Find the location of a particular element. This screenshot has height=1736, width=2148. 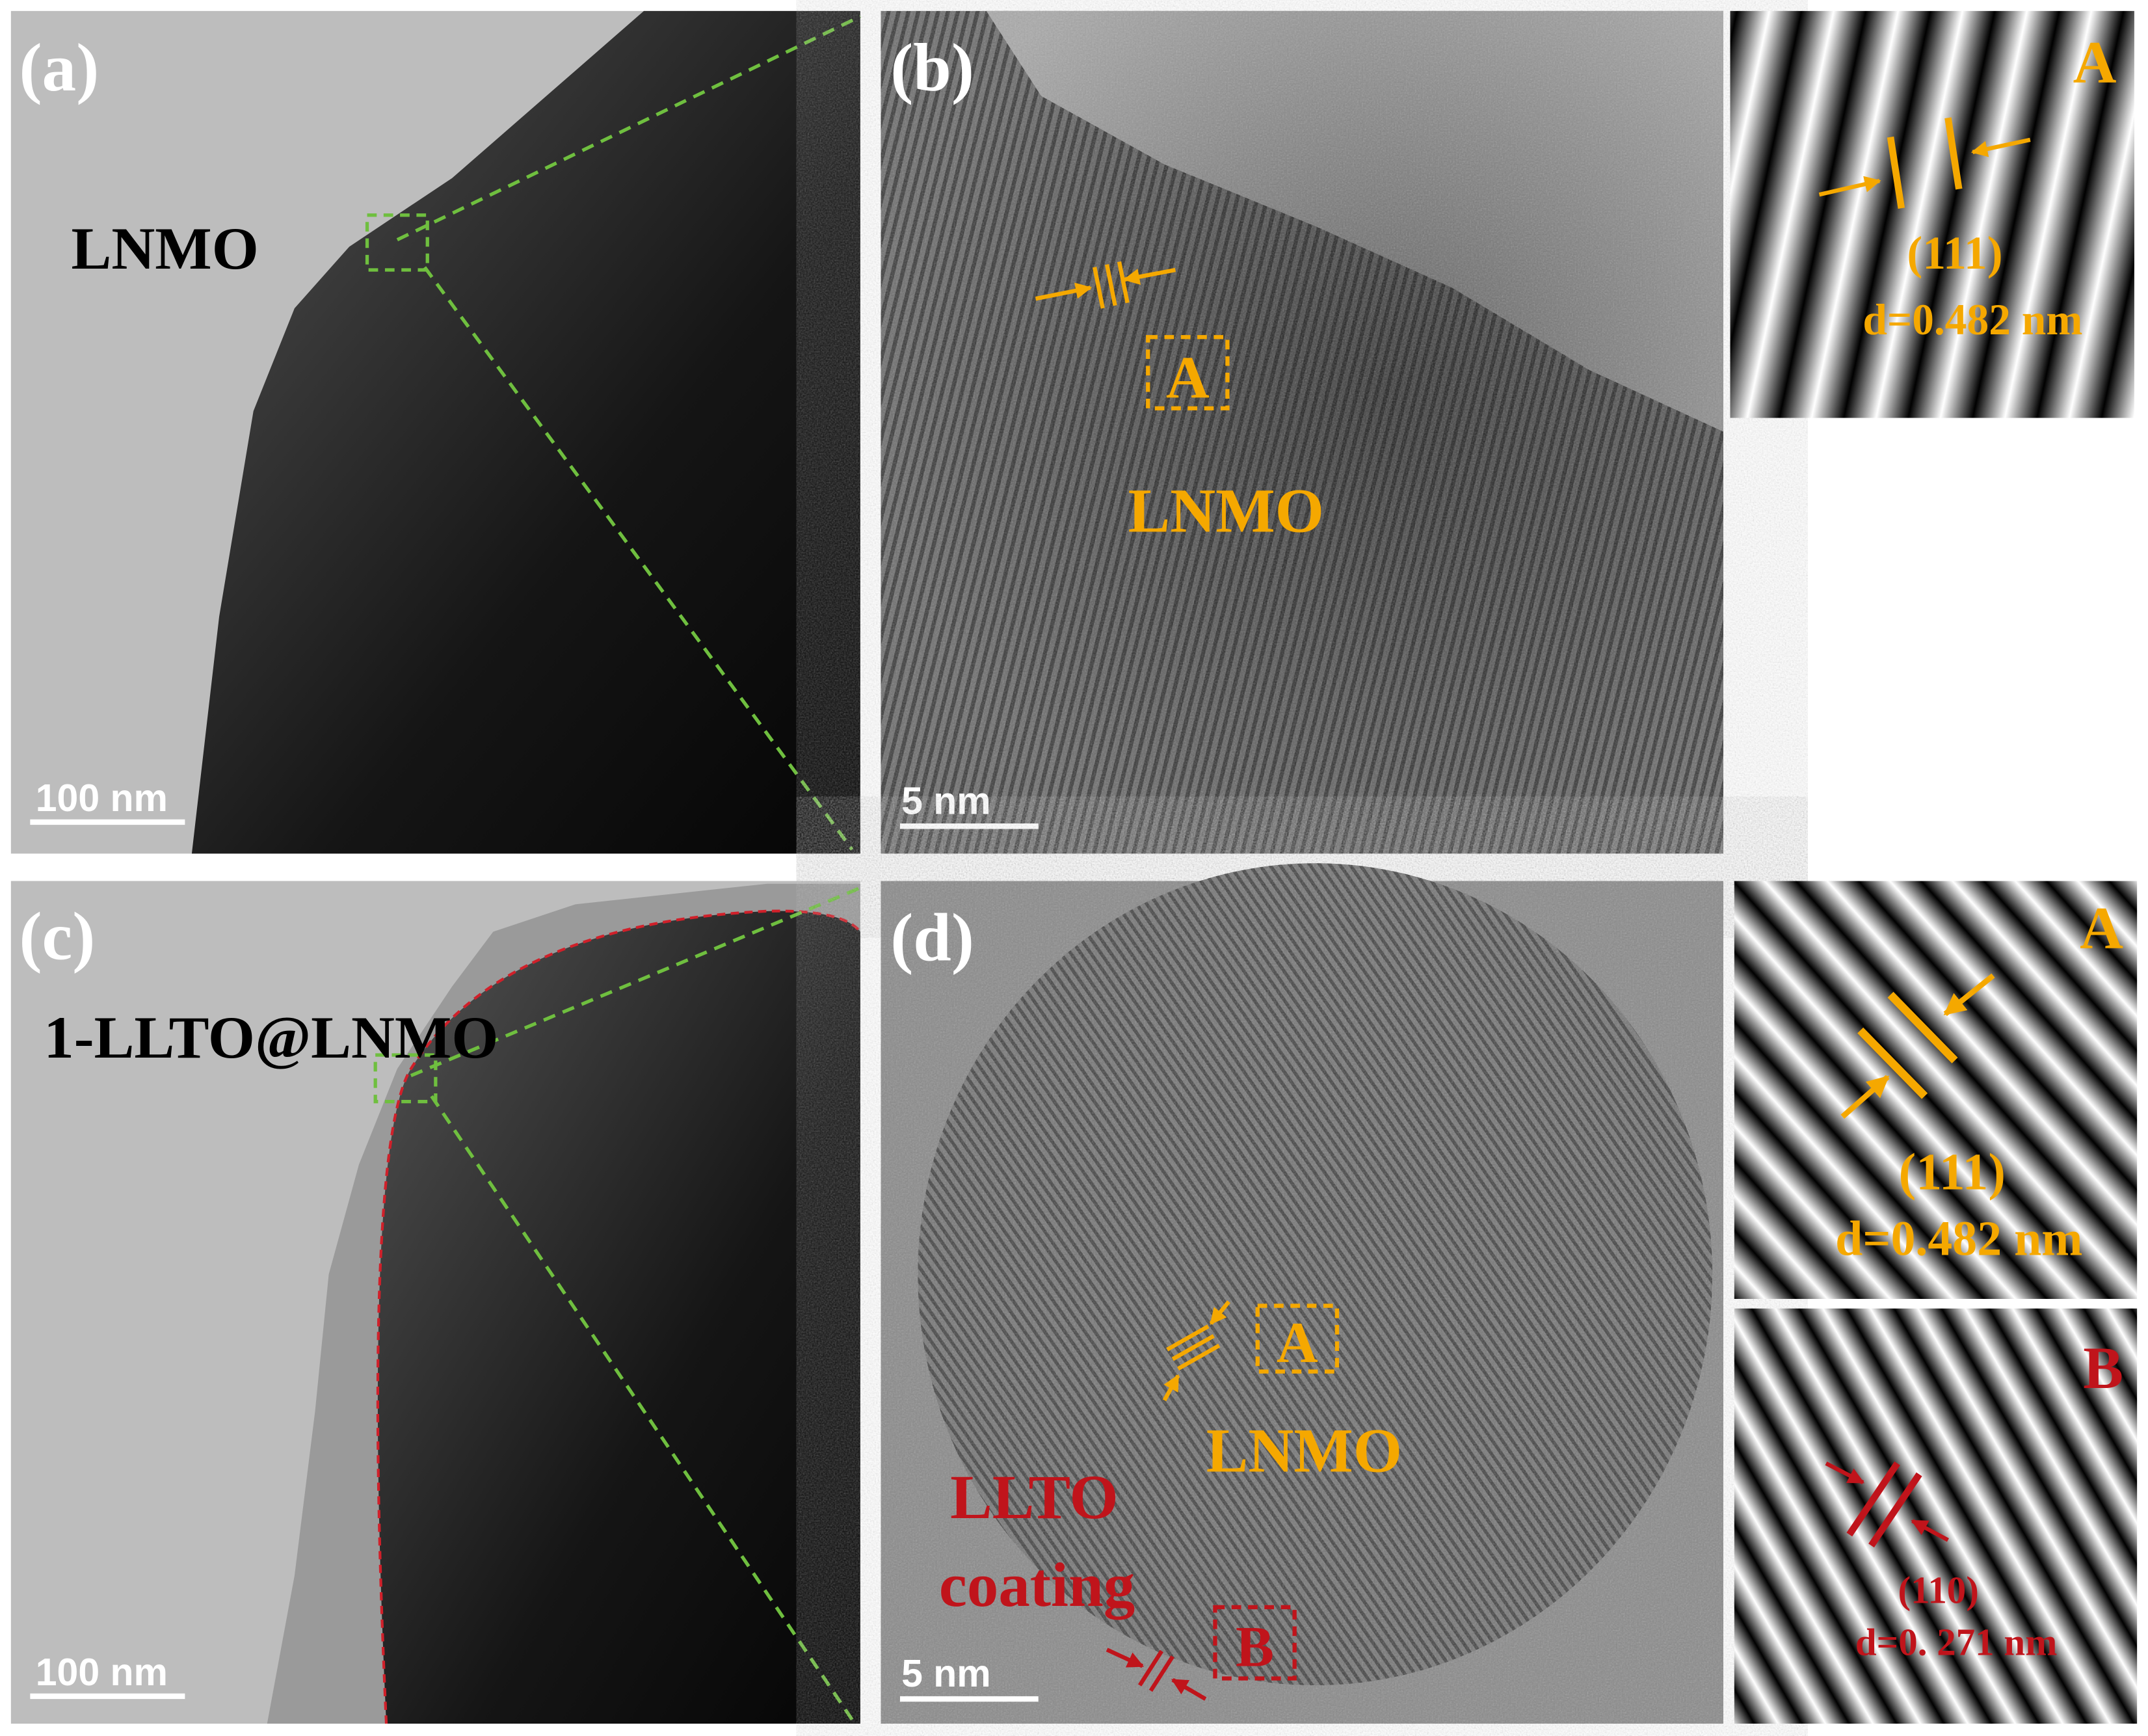

inset-d-b: B (110) d=0. 271 nm is located at coordinates (1936, 1516).